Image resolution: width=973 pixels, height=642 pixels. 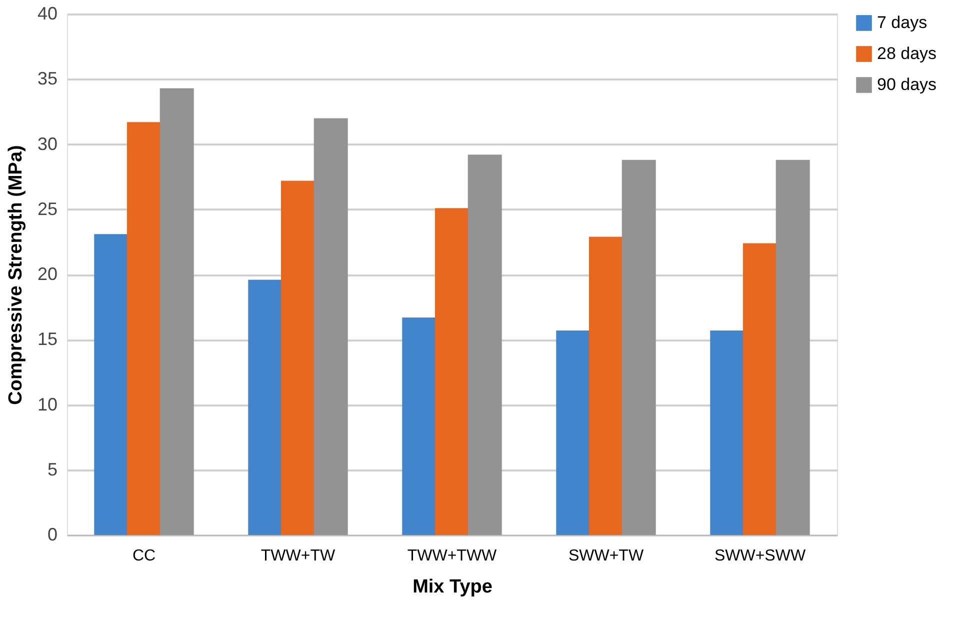 What do you see at coordinates (298, 556) in the screenshot?
I see `x-tick-label: TWW+TW` at bounding box center [298, 556].